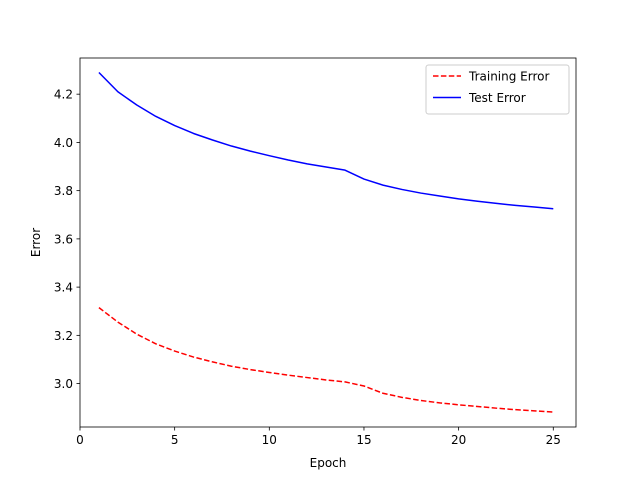 This screenshot has height=484, width=640. I want to click on x-axis-label: Epoch, so click(328, 463).